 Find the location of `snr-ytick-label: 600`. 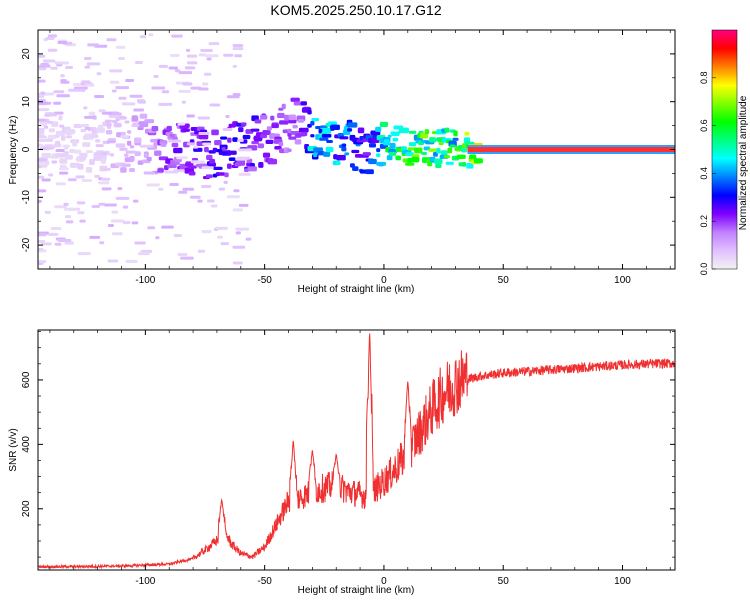

snr-ytick-label: 600 is located at coordinates (26, 379).